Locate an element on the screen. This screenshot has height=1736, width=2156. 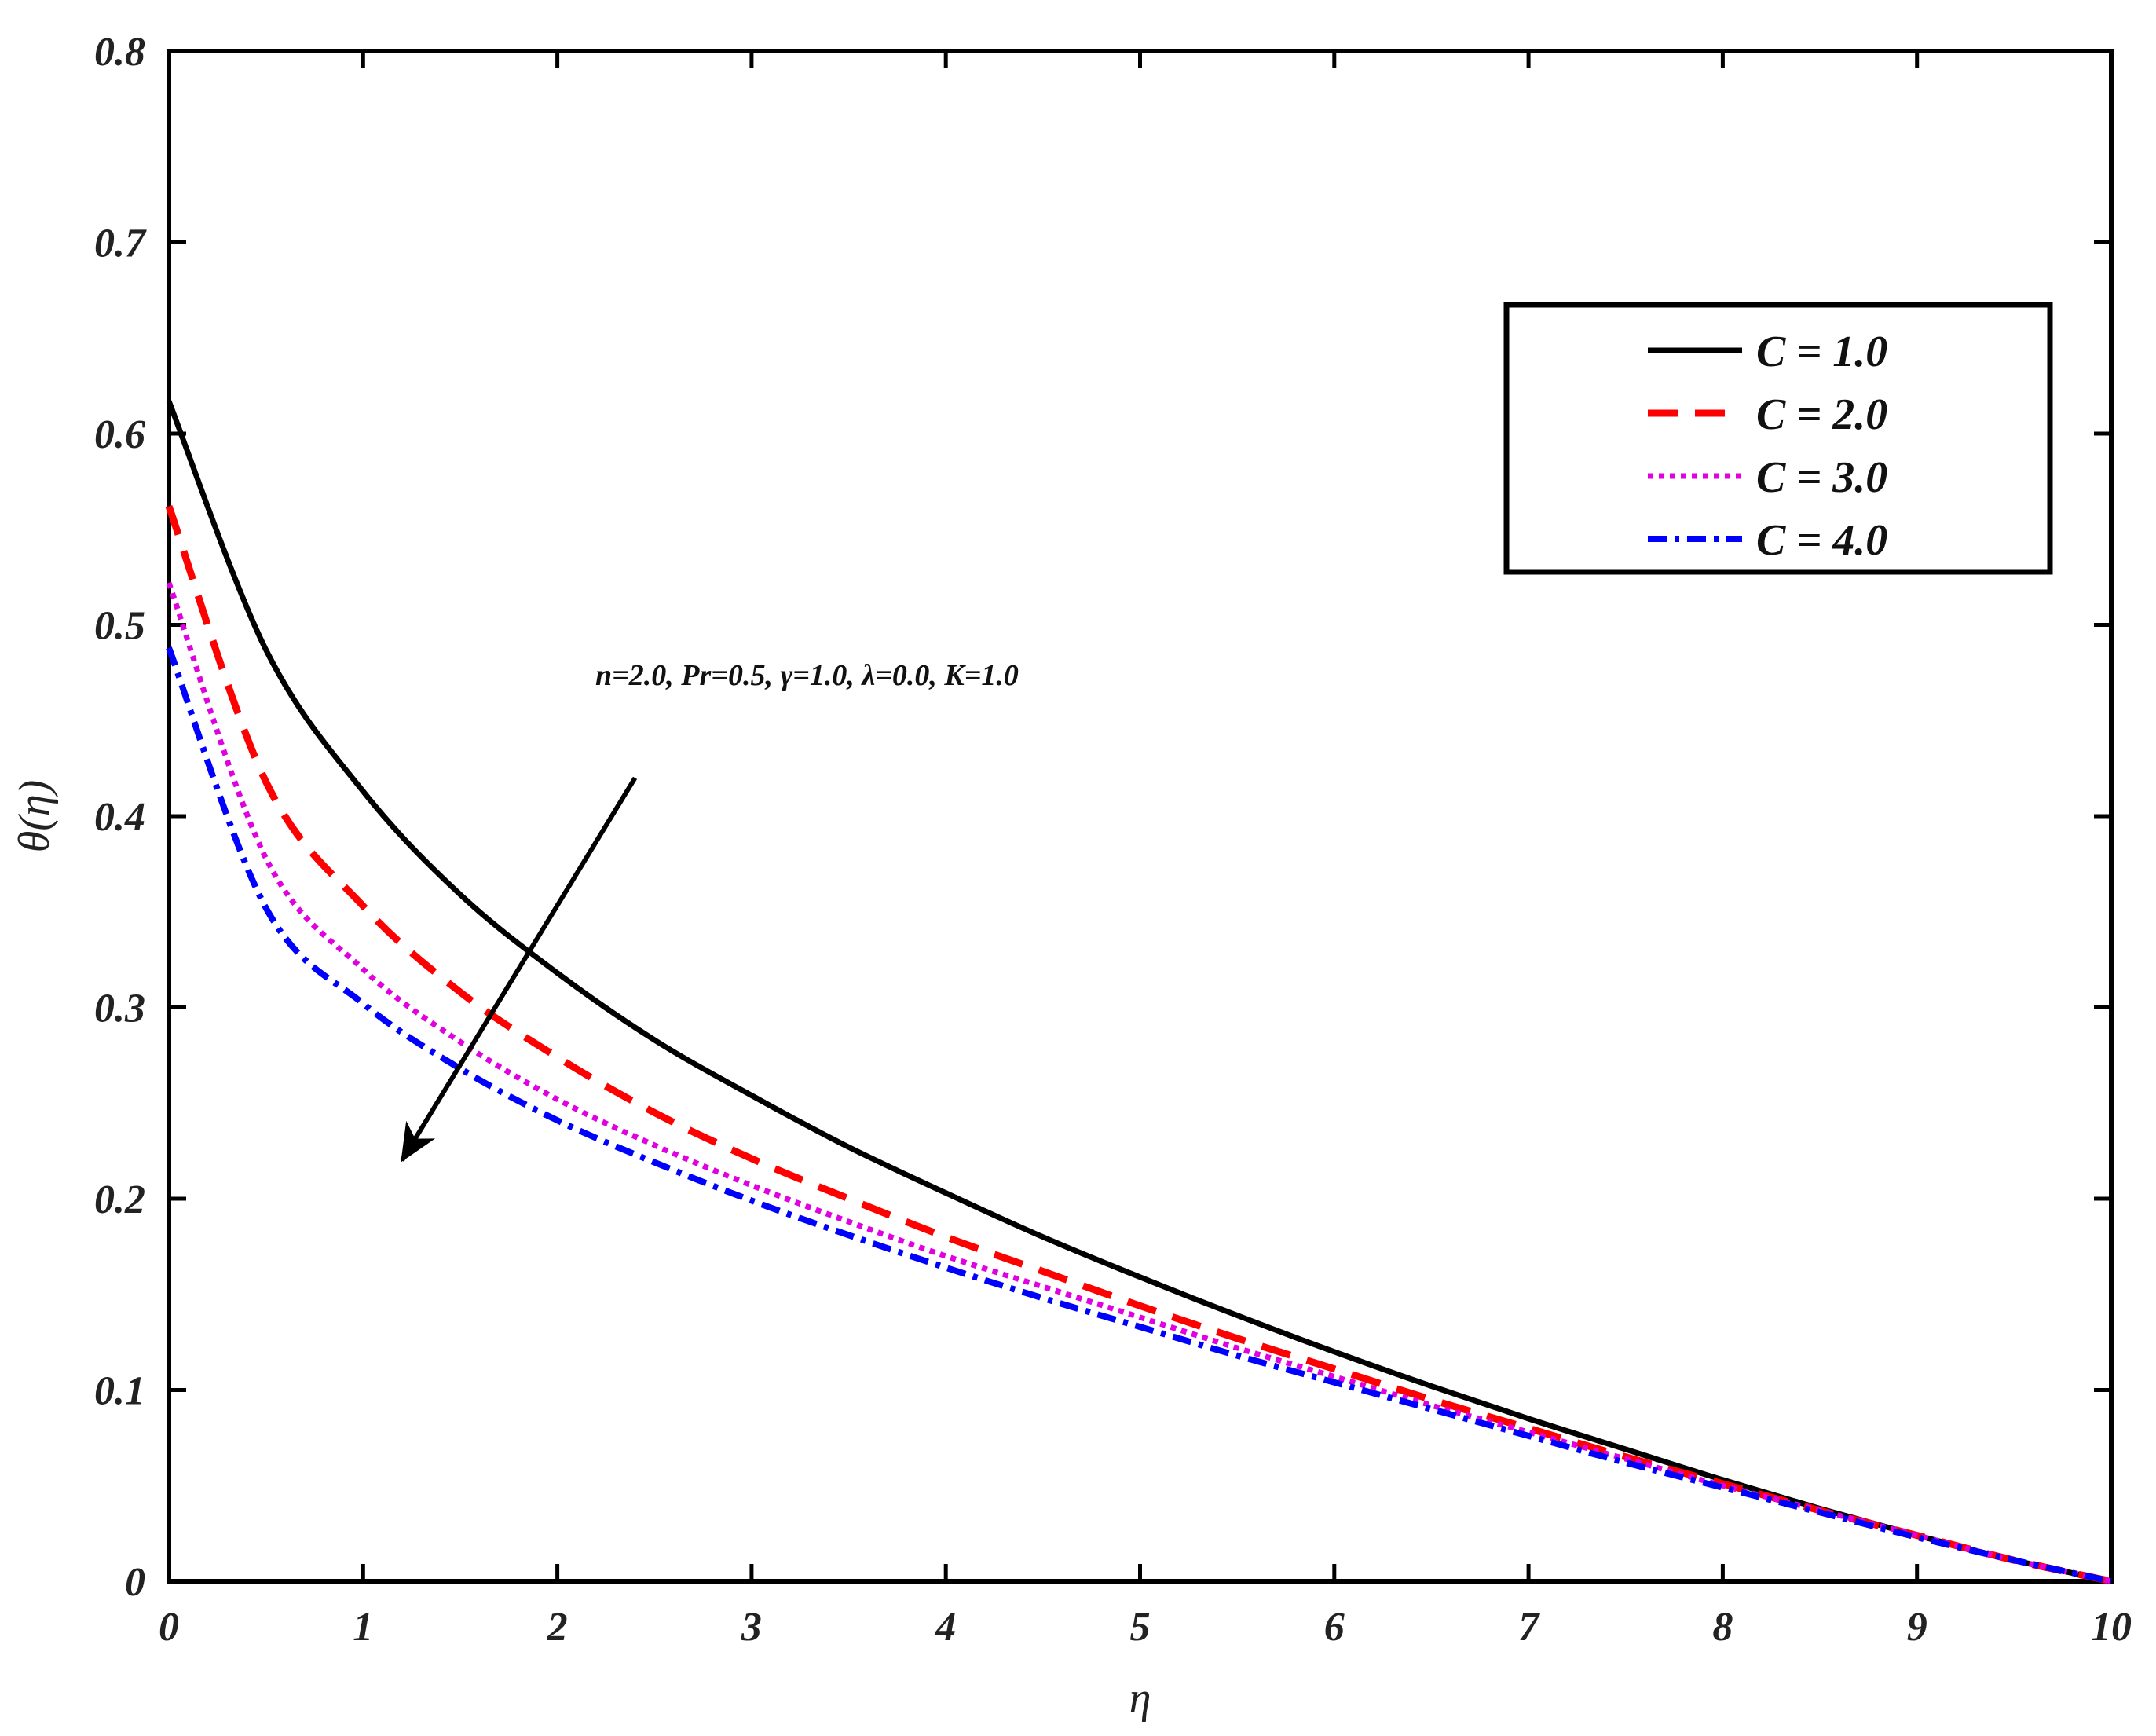
x-tick-label: 6 is located at coordinates (1334, 1627).